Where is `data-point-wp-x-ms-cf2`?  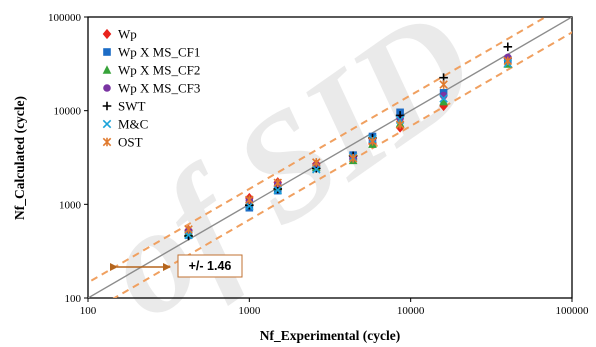
data-point-wp-x-ms-cf2 is located at coordinates (443, 101).